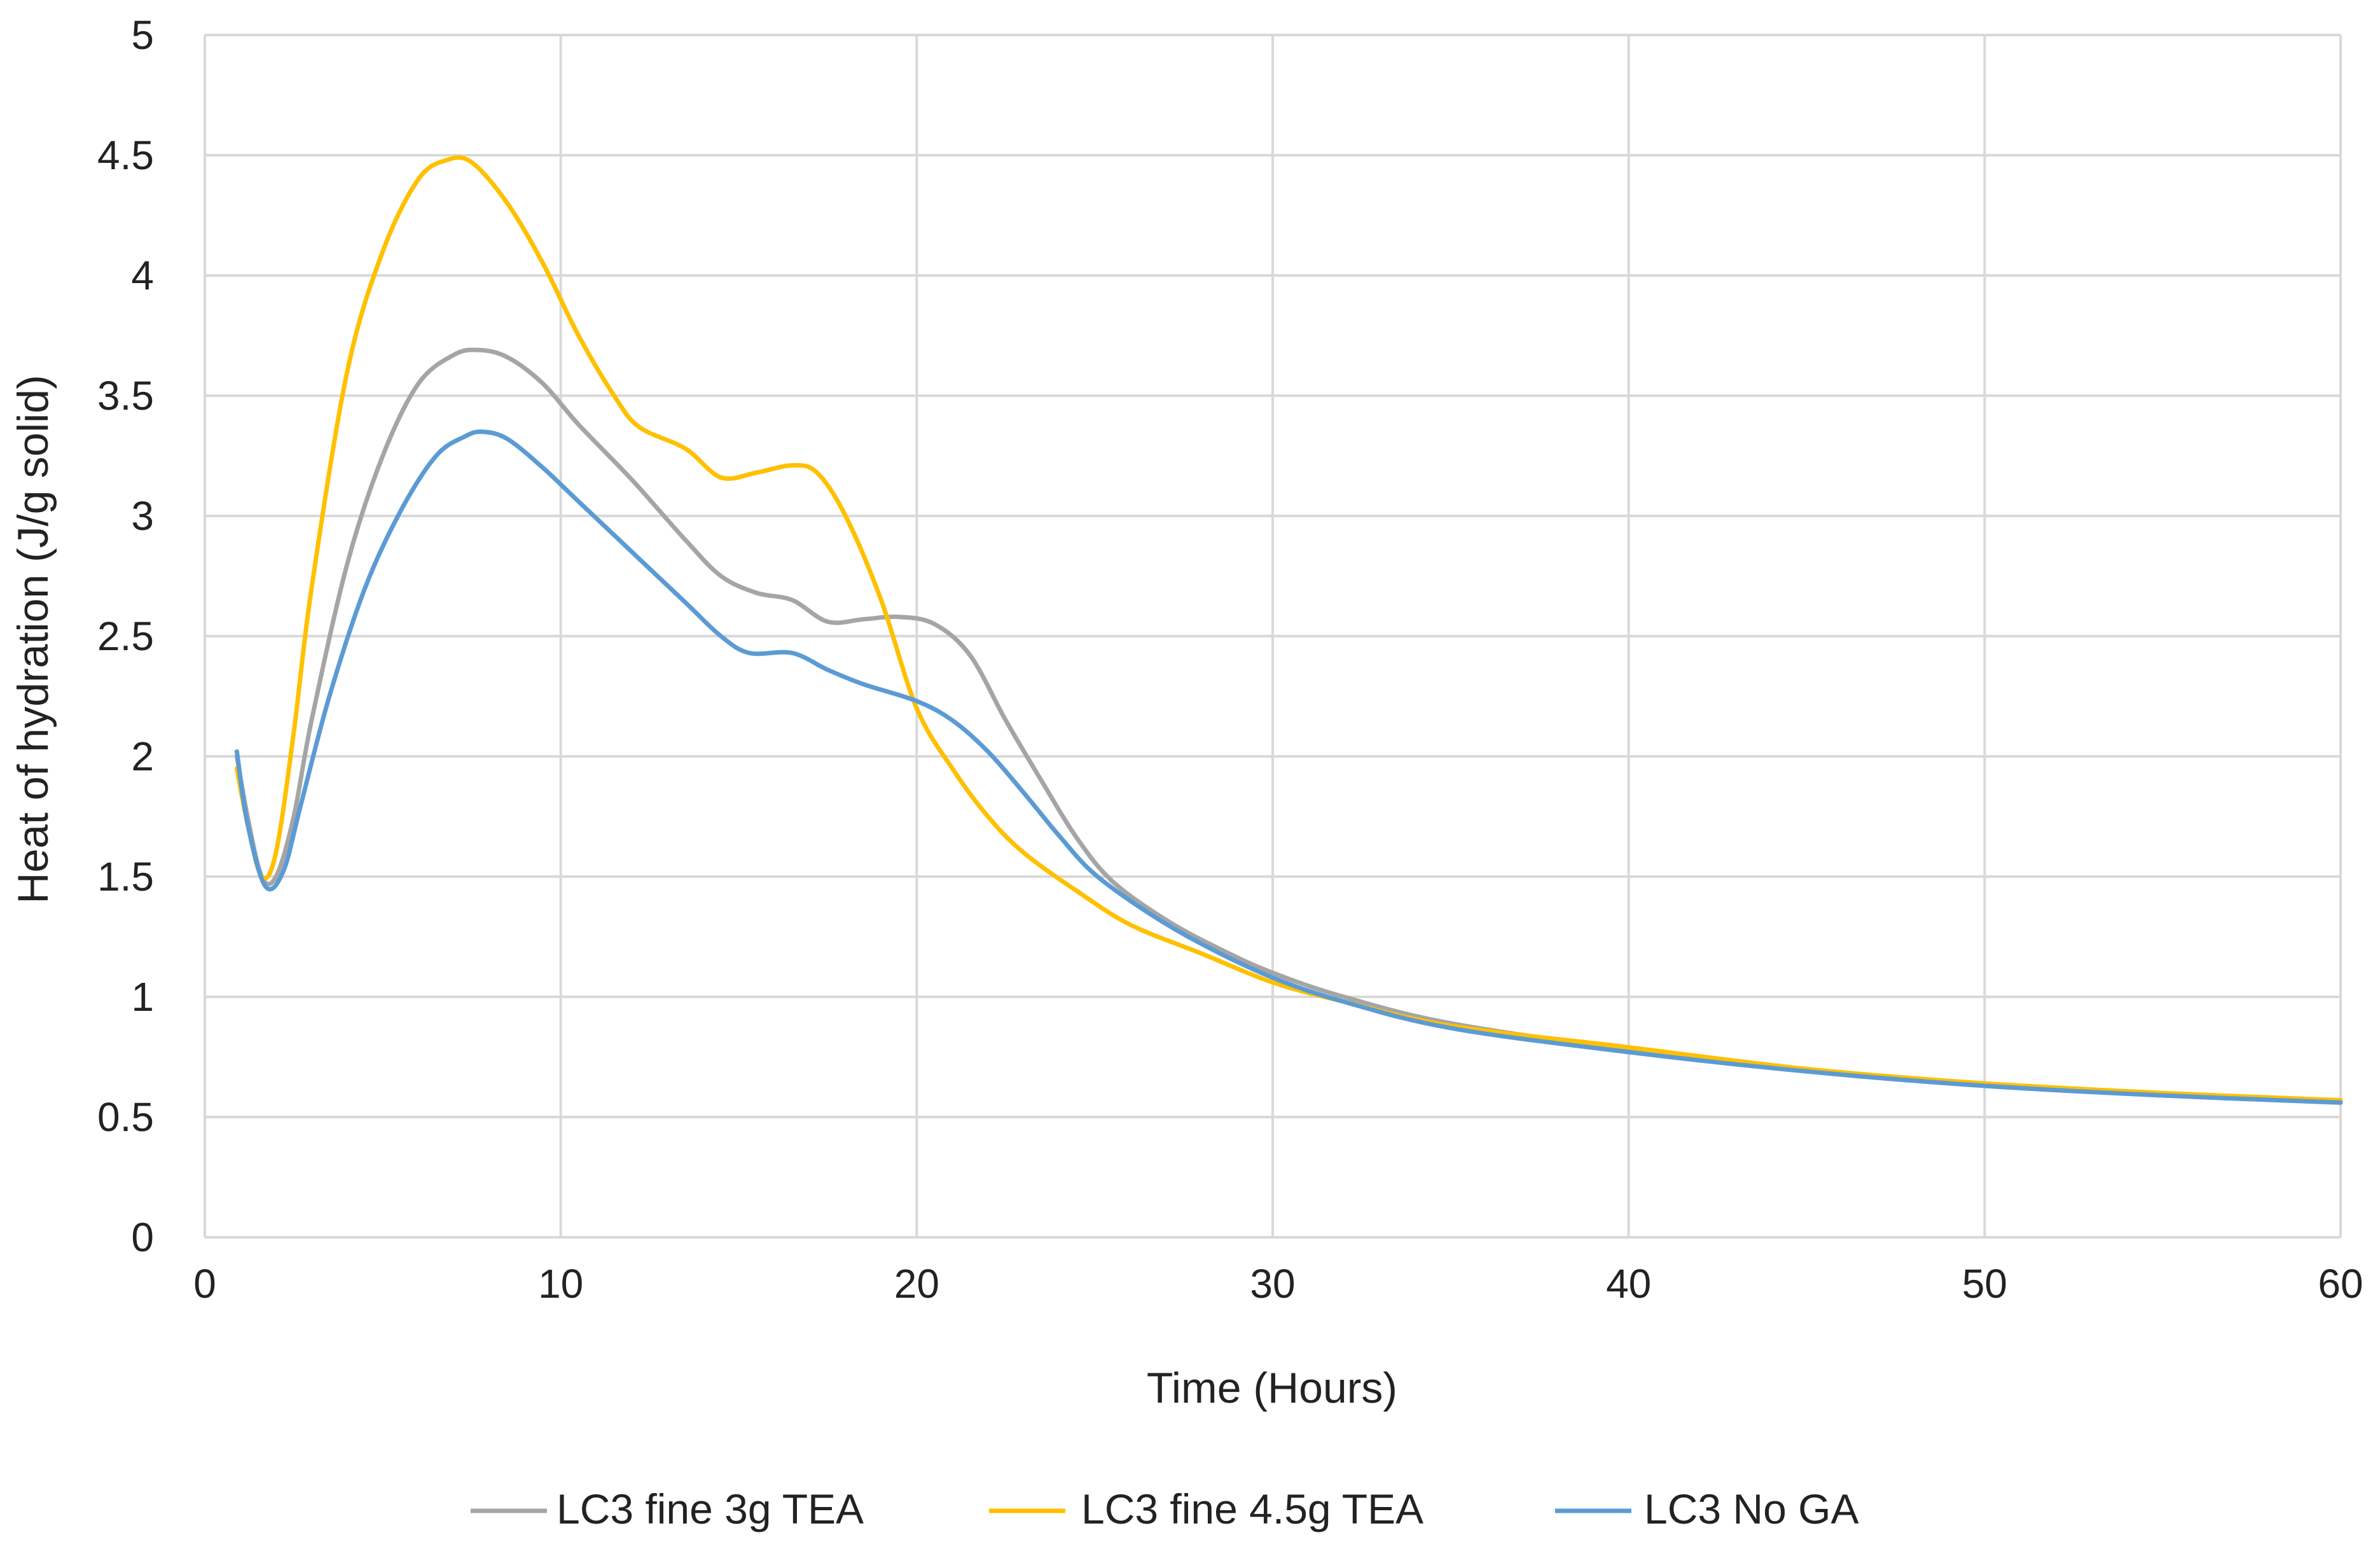  I want to click on x-axis-title: Time (Hours), so click(1272, 1388).